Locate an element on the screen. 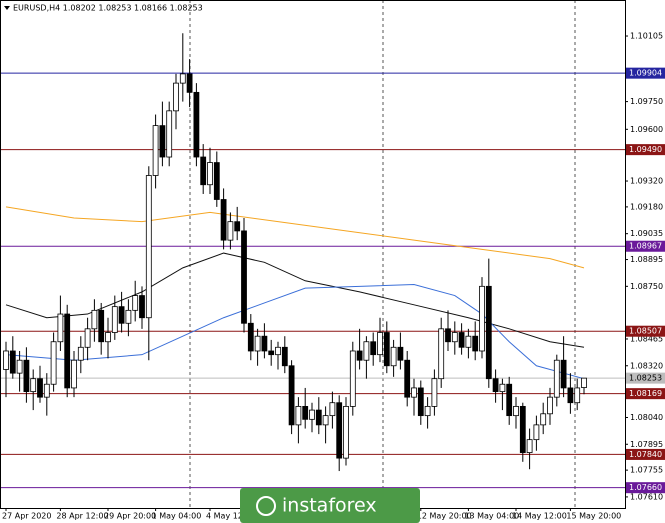 The height and width of the screenshot is (523, 665). x-tick-label: 1 May 04:00 is located at coordinates (177, 516).